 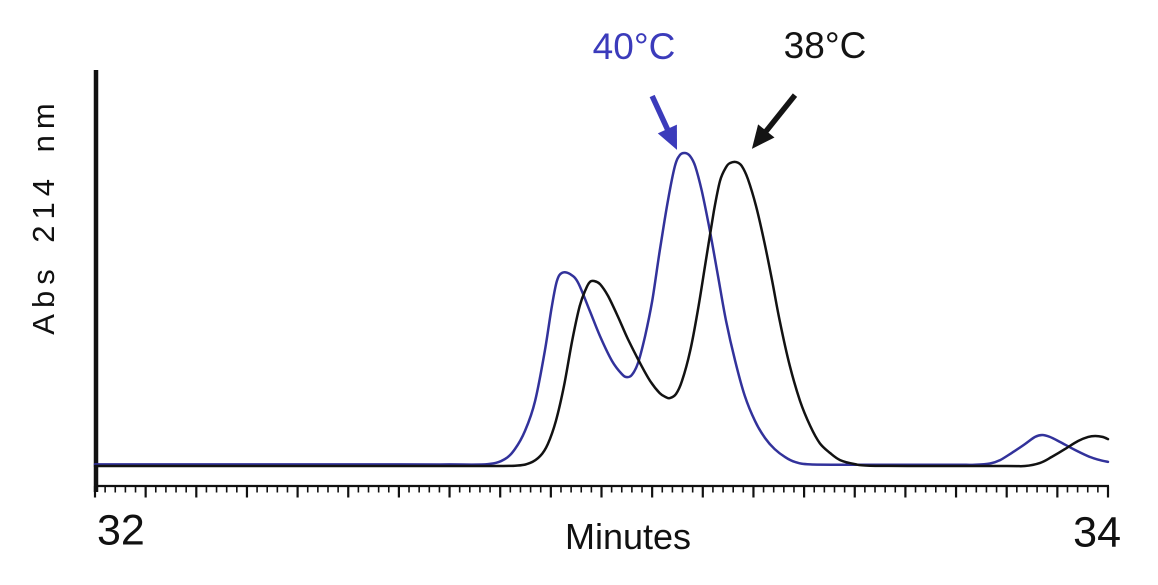 I want to click on x-axis-label: Minutes, so click(x=628, y=536).